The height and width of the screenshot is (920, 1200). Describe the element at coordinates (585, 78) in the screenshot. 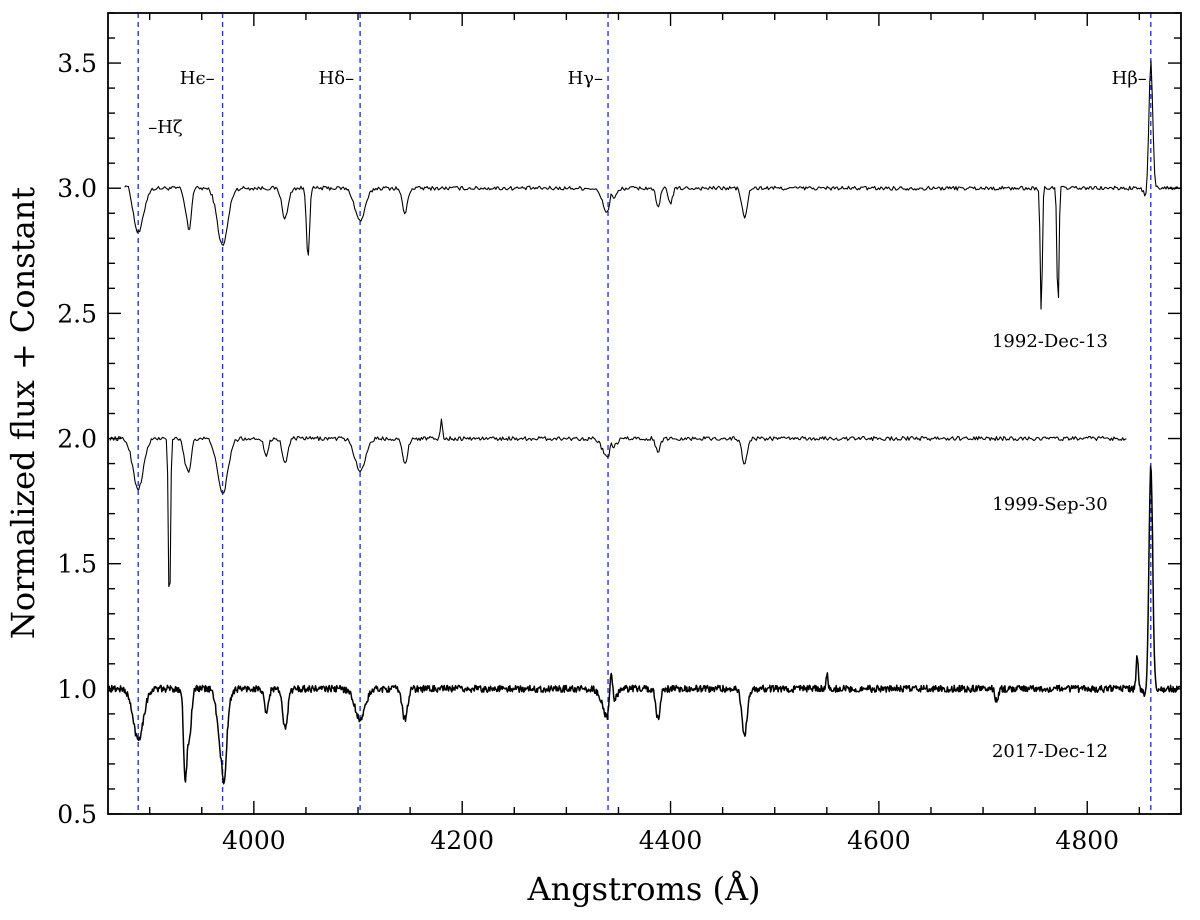

I see `reference-line-label-3: Hγ–` at that location.